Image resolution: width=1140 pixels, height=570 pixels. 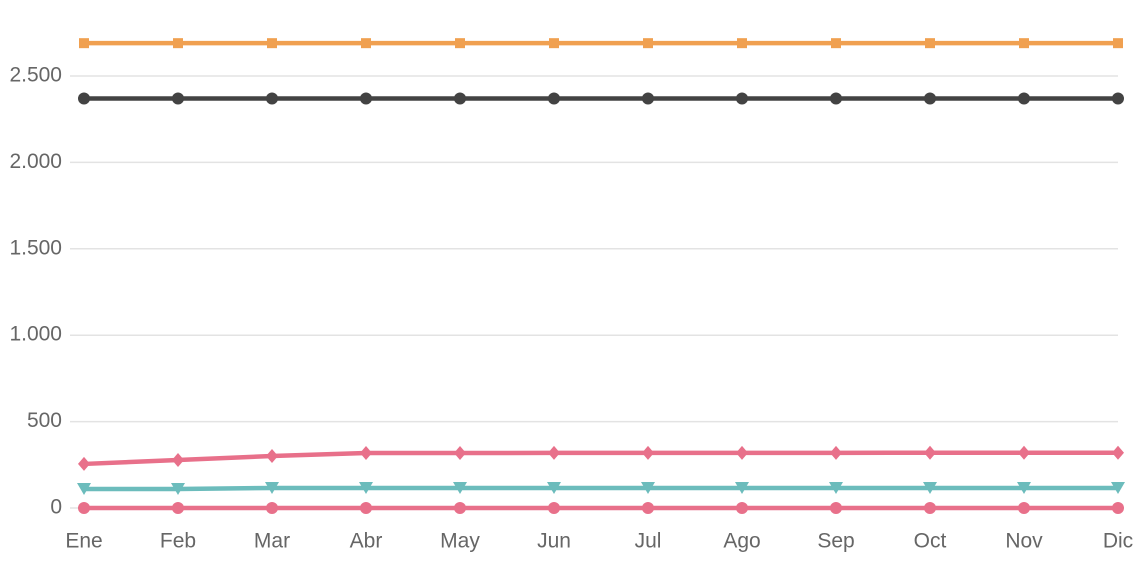 What do you see at coordinates (460, 541) in the screenshot?
I see `x-tick-label: May` at bounding box center [460, 541].